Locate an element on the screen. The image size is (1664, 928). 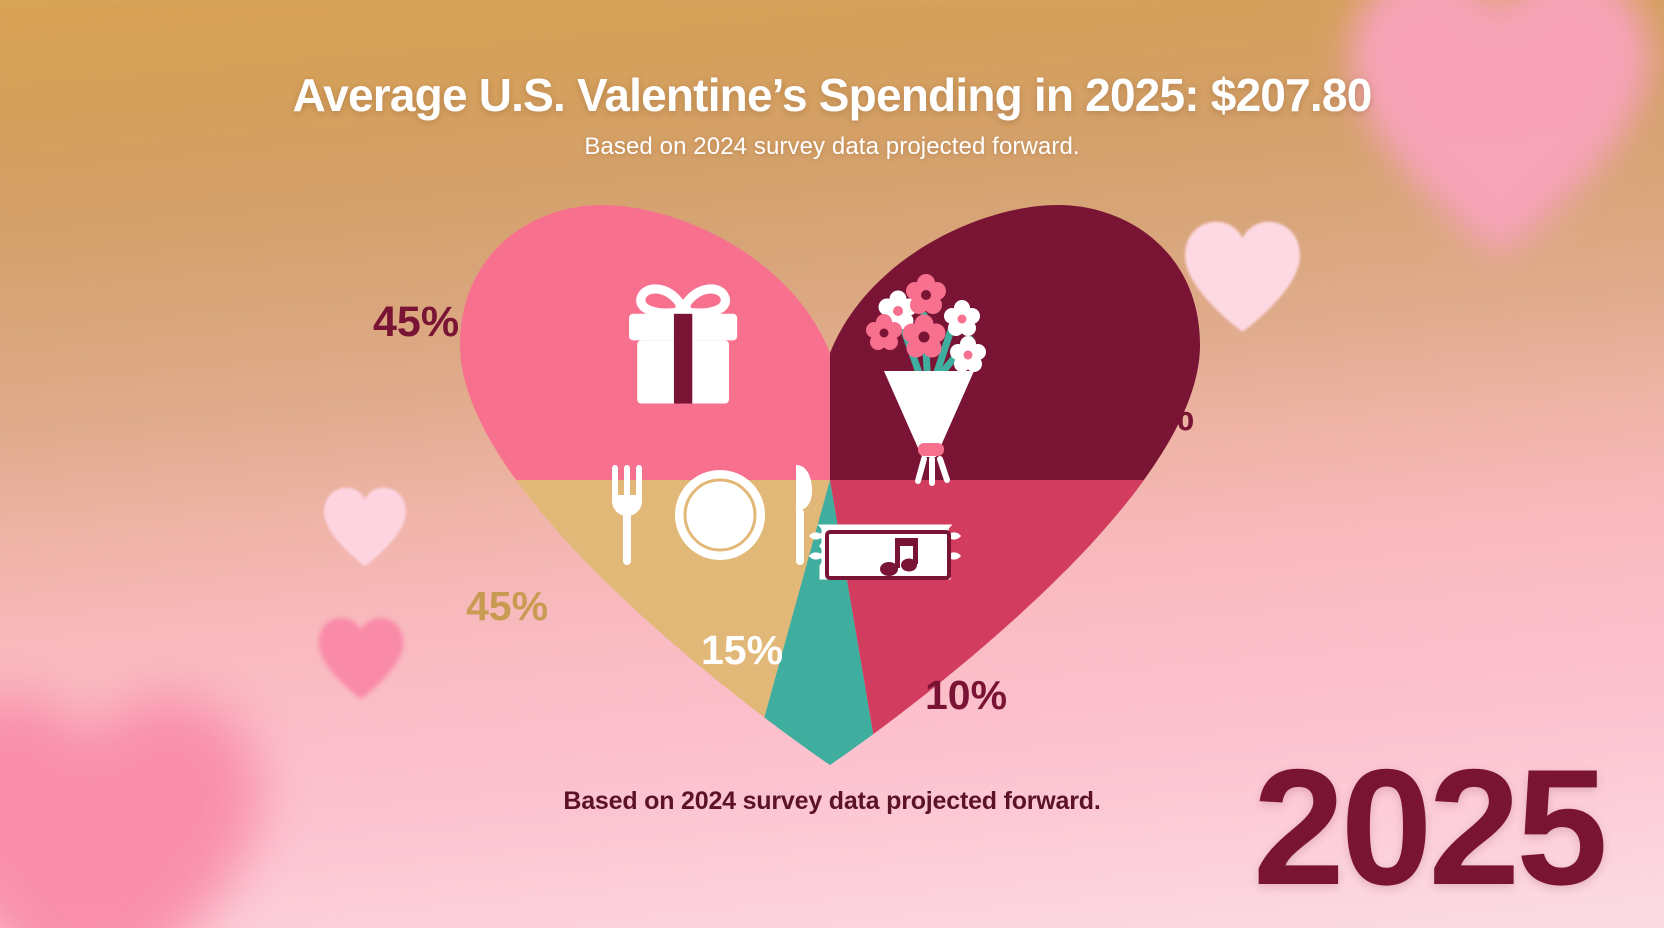
percent-label-night-out: 15% is located at coordinates (742, 650).